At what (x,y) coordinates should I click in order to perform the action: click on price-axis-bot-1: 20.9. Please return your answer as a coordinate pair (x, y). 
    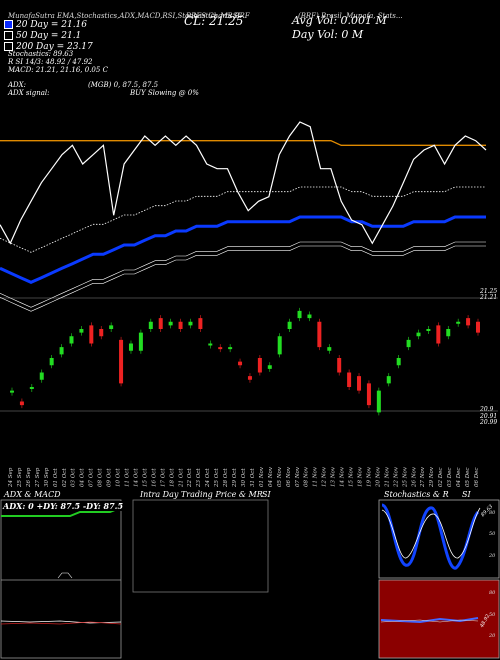
    Looking at the image, I should click on (487, 409).